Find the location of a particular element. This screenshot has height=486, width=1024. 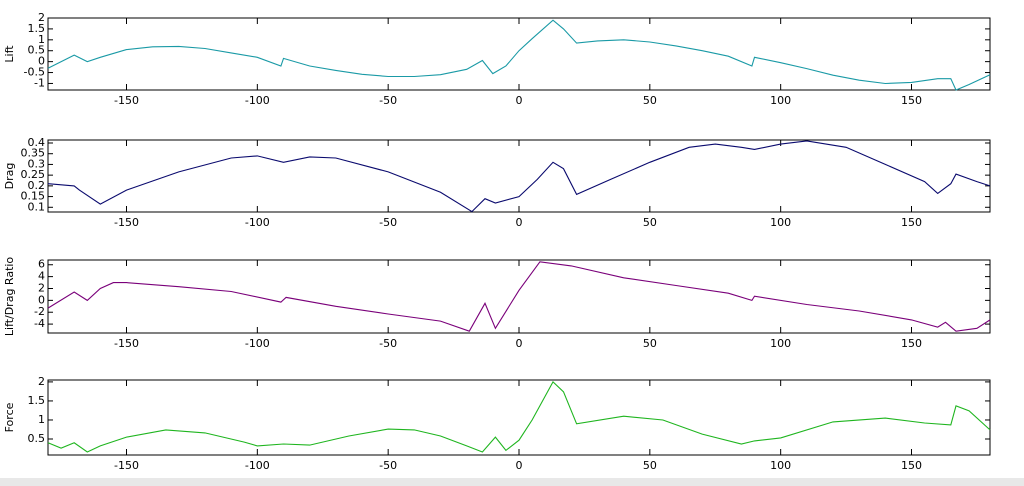

y-axis-label: Drag is located at coordinates (9, 176).